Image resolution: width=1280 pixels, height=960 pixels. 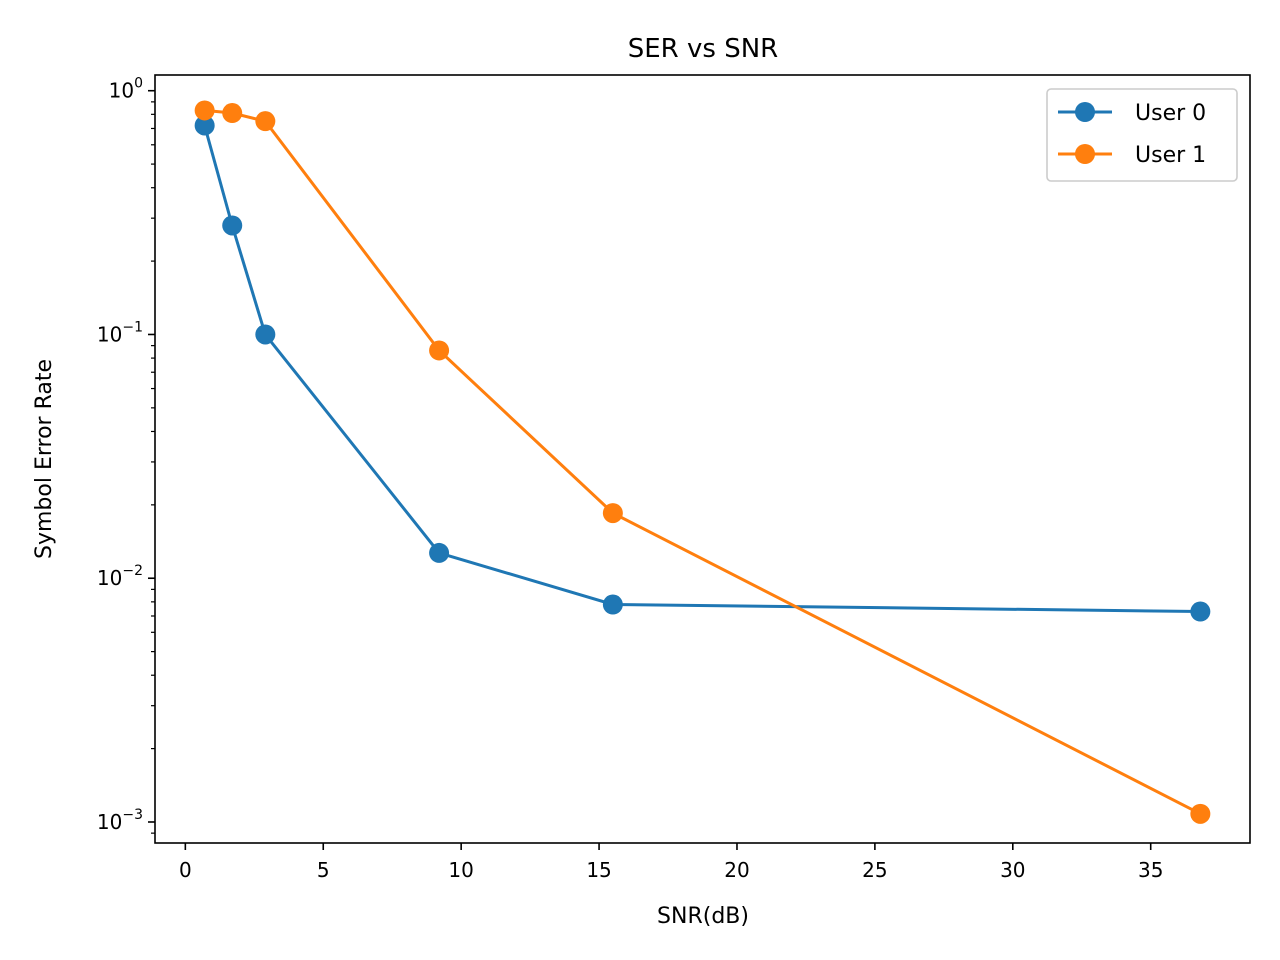 I want to click on y-tick-label: 10⁻¹, so click(x=120, y=332).